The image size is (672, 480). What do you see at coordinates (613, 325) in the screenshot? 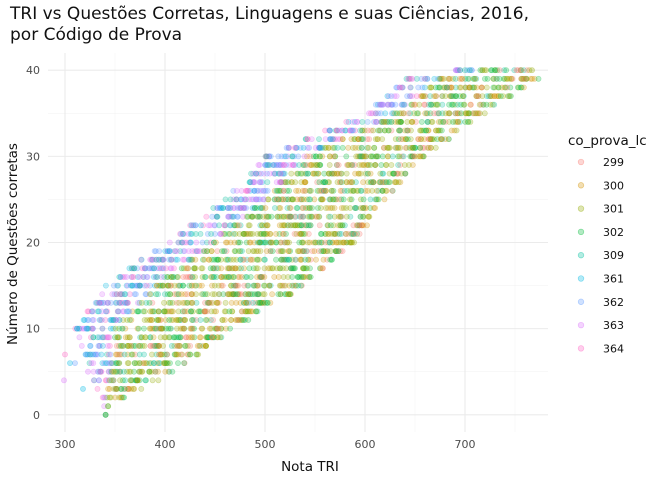
I see `legend-label-363: 363` at bounding box center [613, 325].